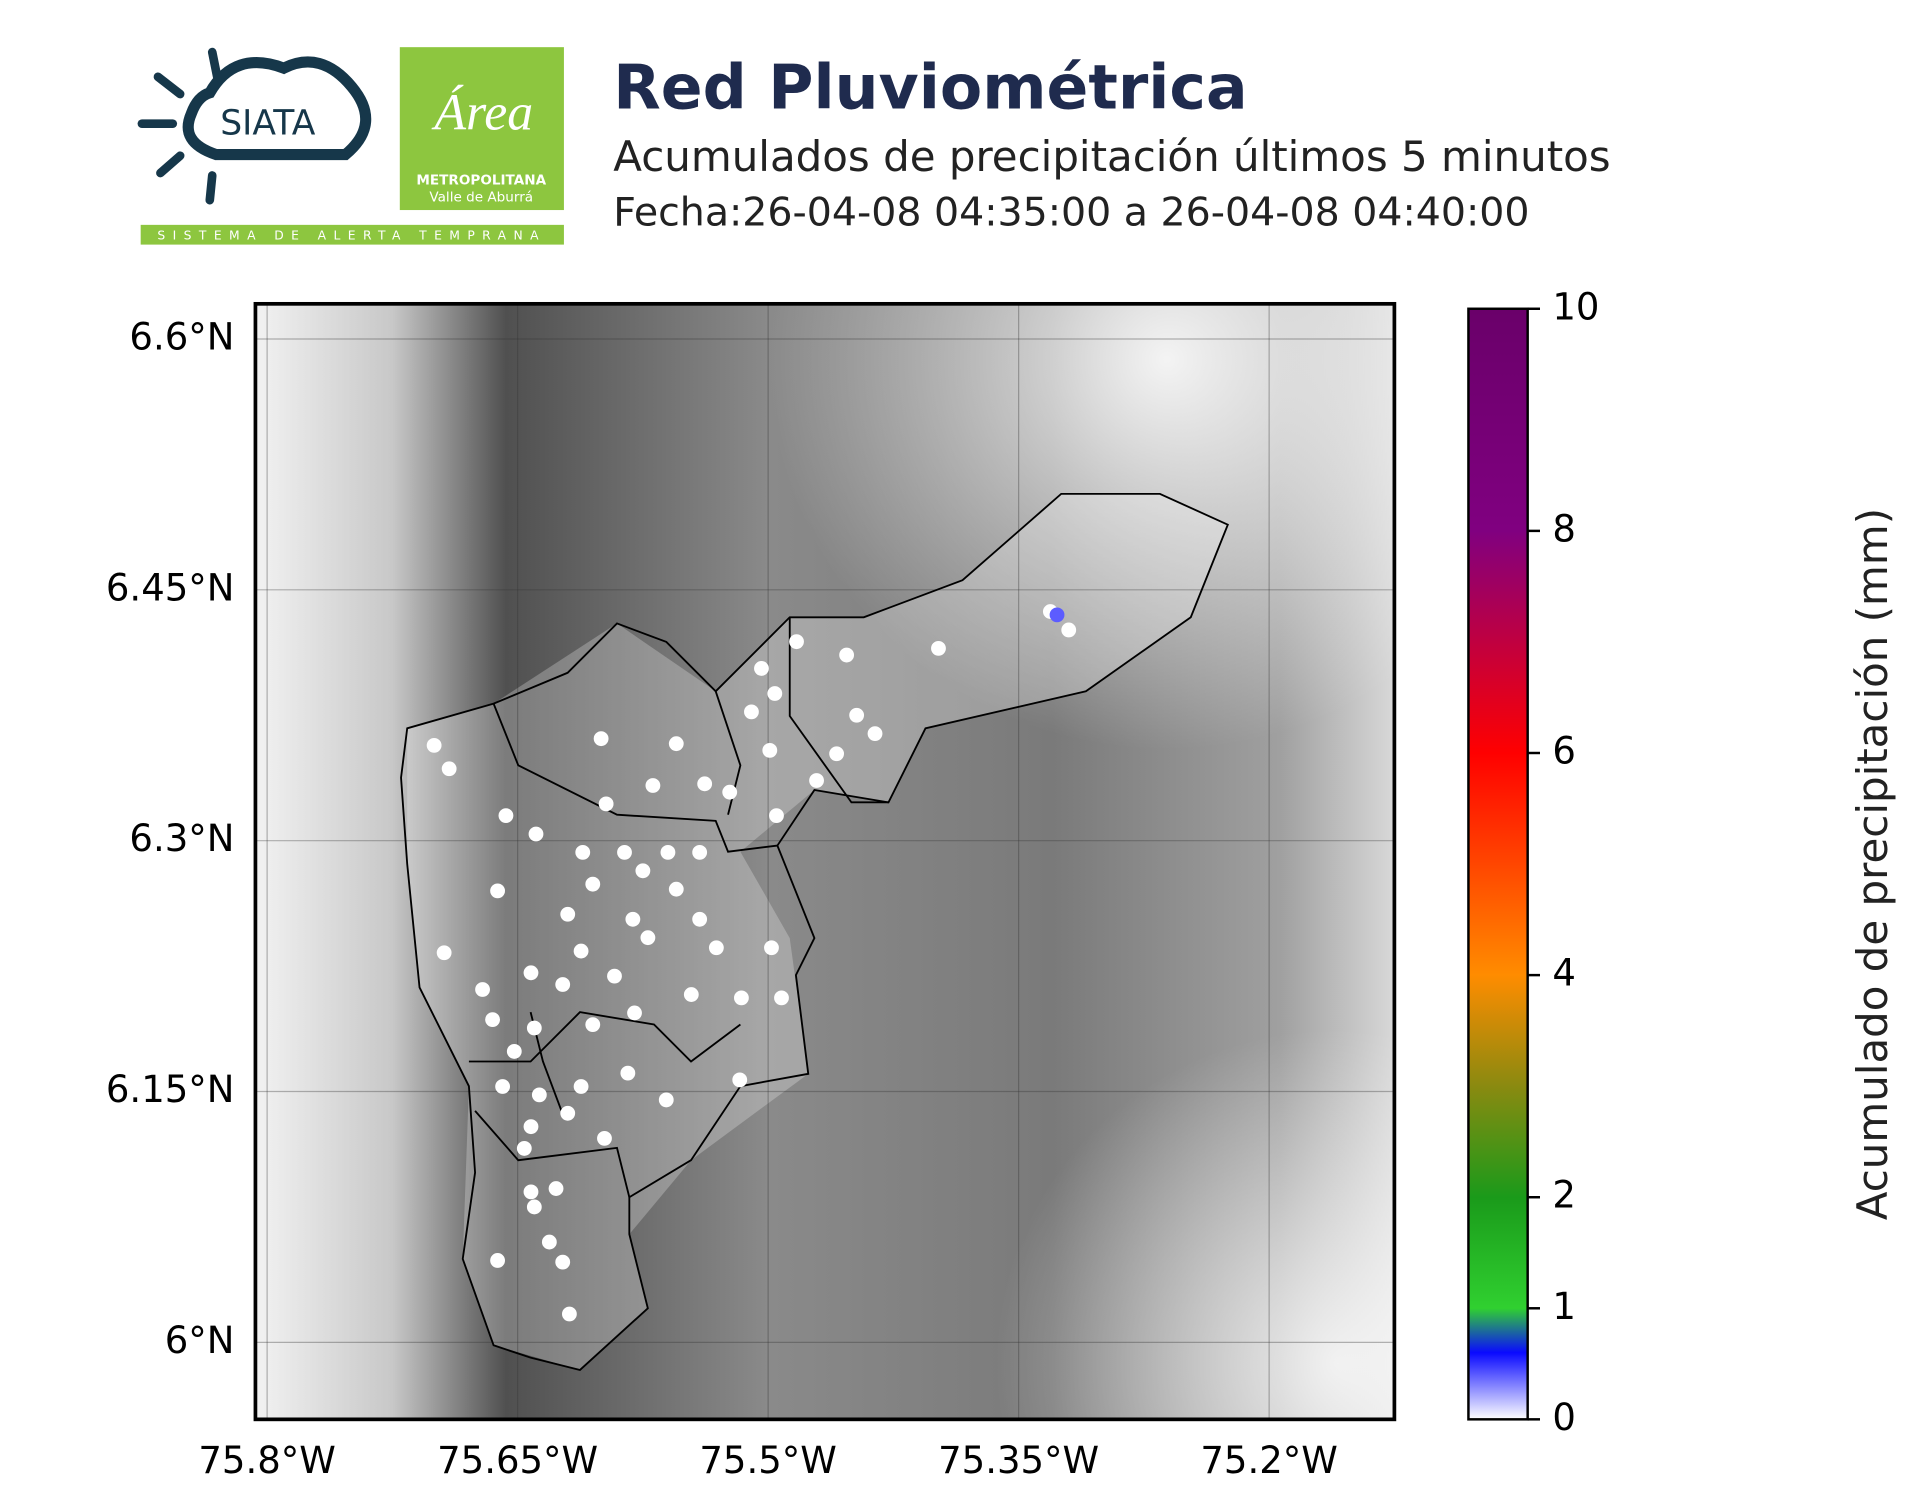 Image resolution: width=1925 pixels, height=1510 pixels. What do you see at coordinates (170, 587) in the screenshot?
I see `y-tick-label: 6.45°N` at bounding box center [170, 587].